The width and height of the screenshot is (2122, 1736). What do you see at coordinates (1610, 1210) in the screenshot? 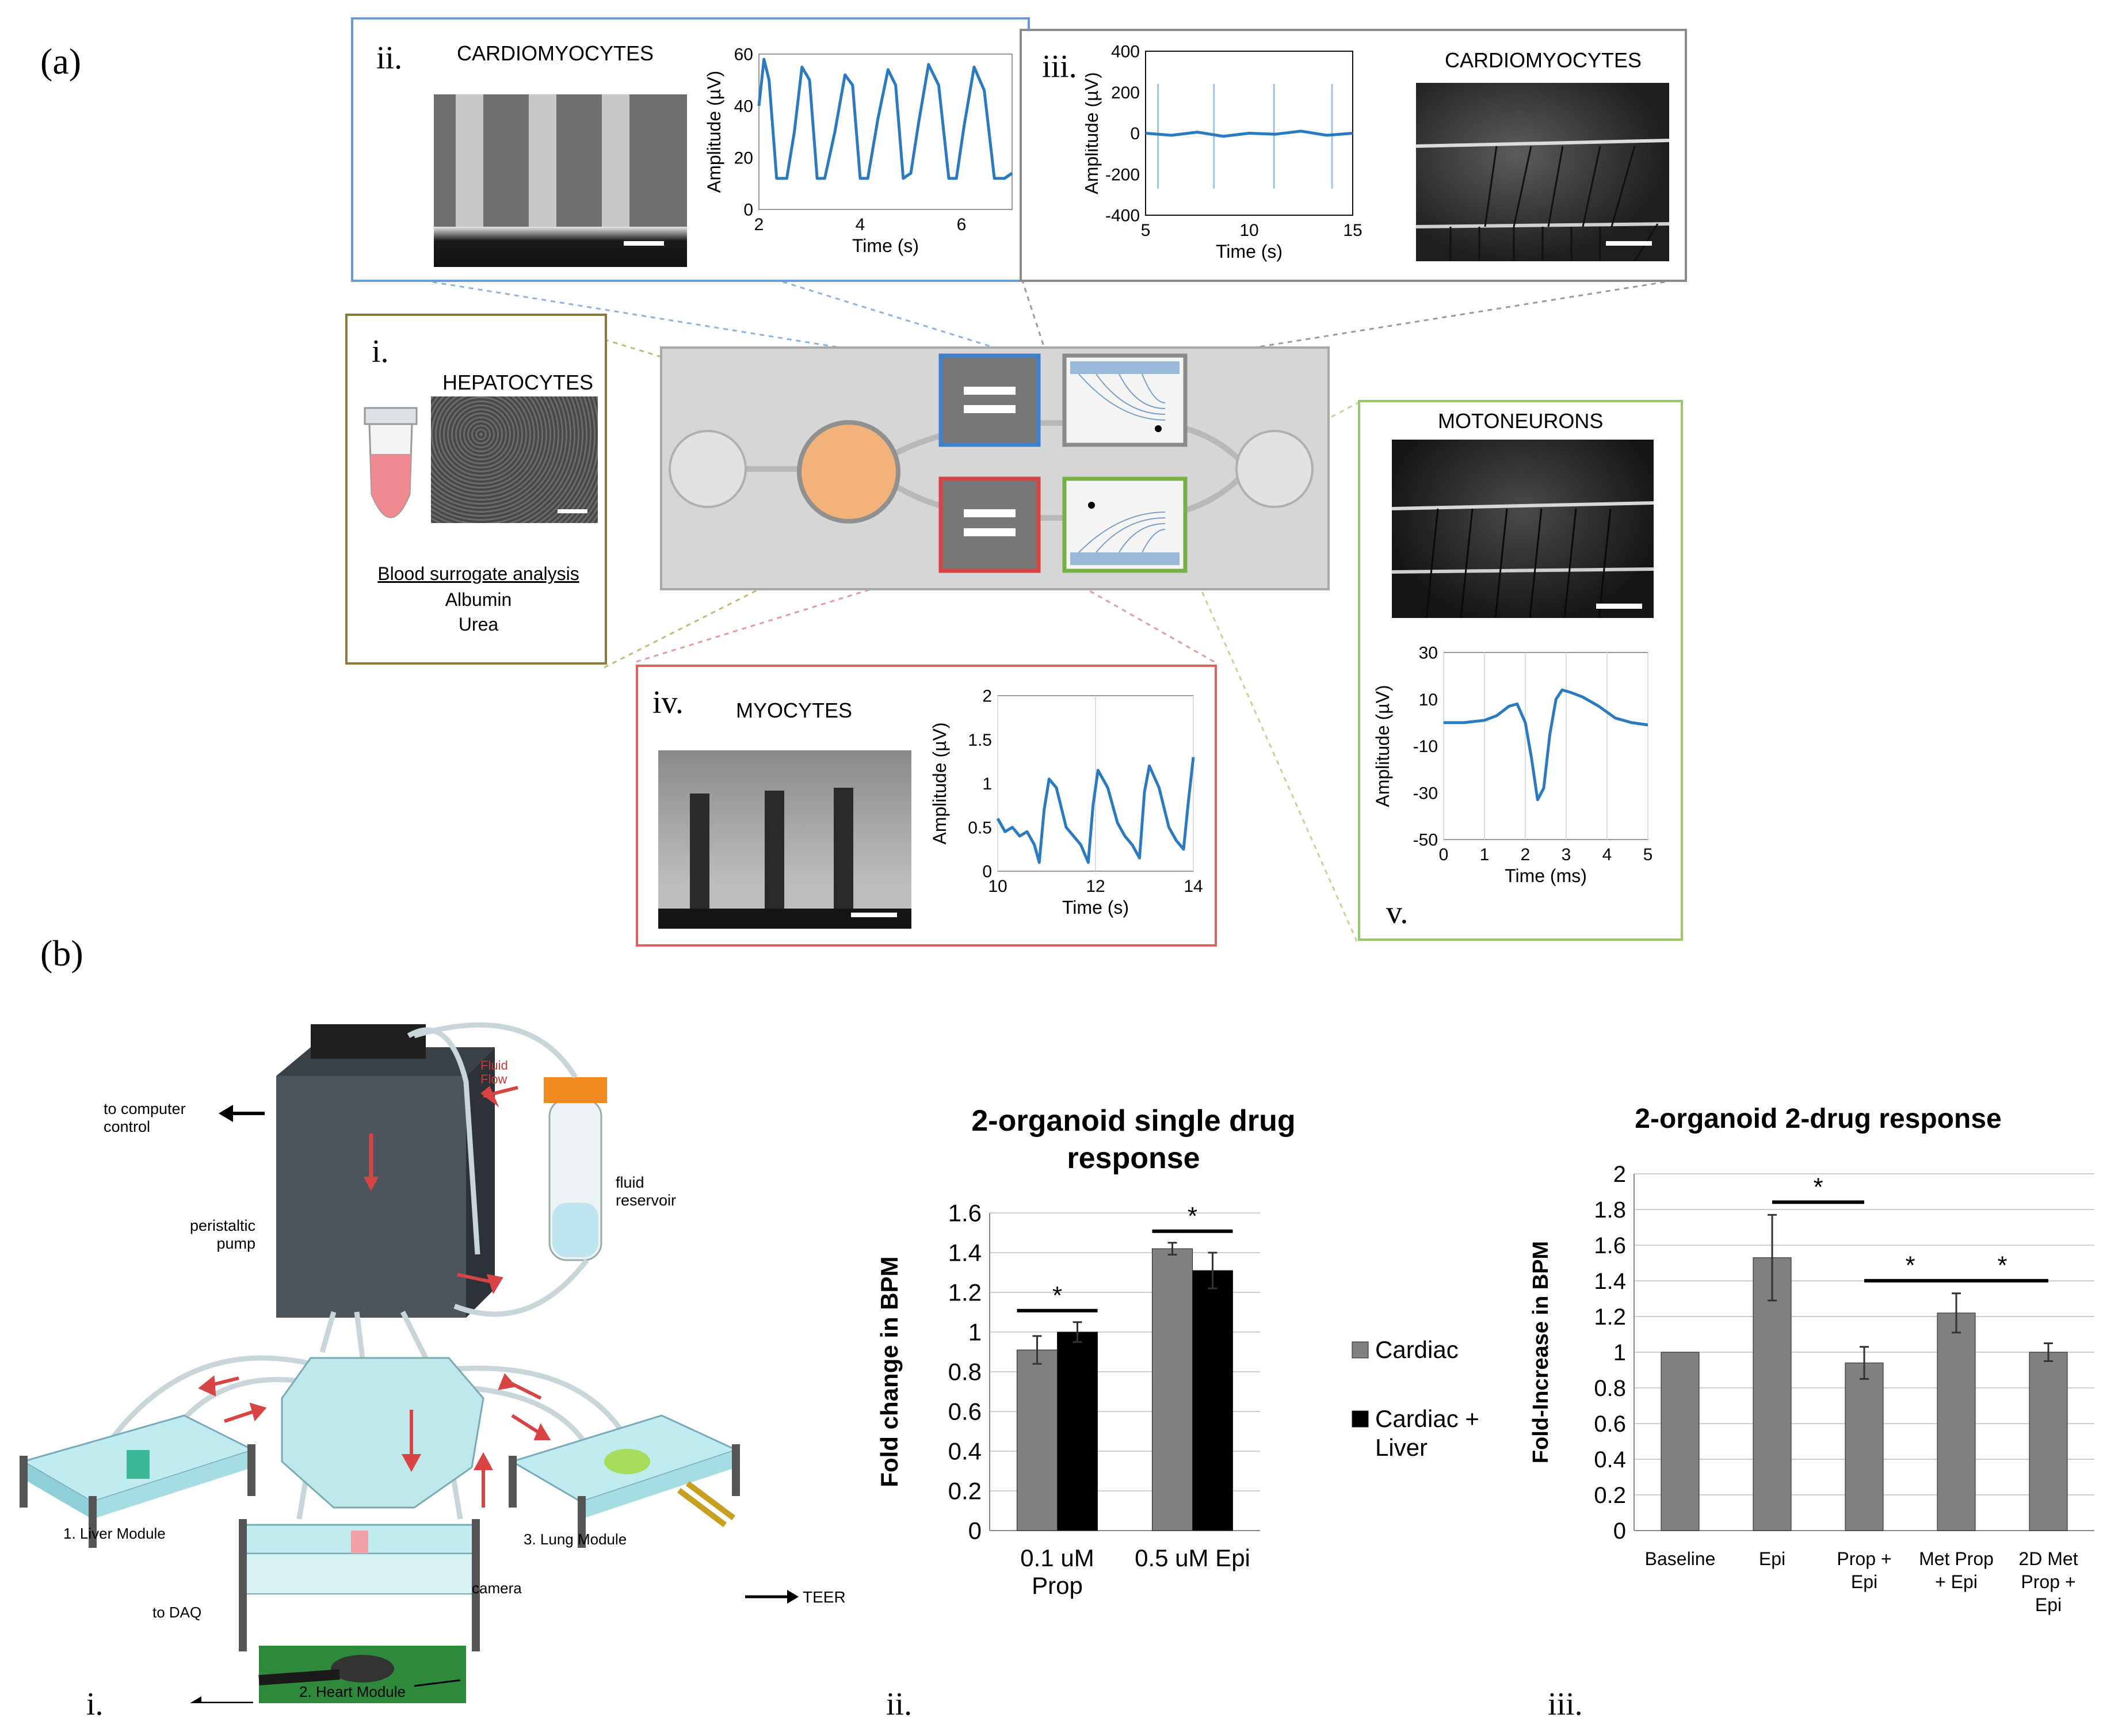
I see `y-tick-label: 1.8` at bounding box center [1610, 1210].